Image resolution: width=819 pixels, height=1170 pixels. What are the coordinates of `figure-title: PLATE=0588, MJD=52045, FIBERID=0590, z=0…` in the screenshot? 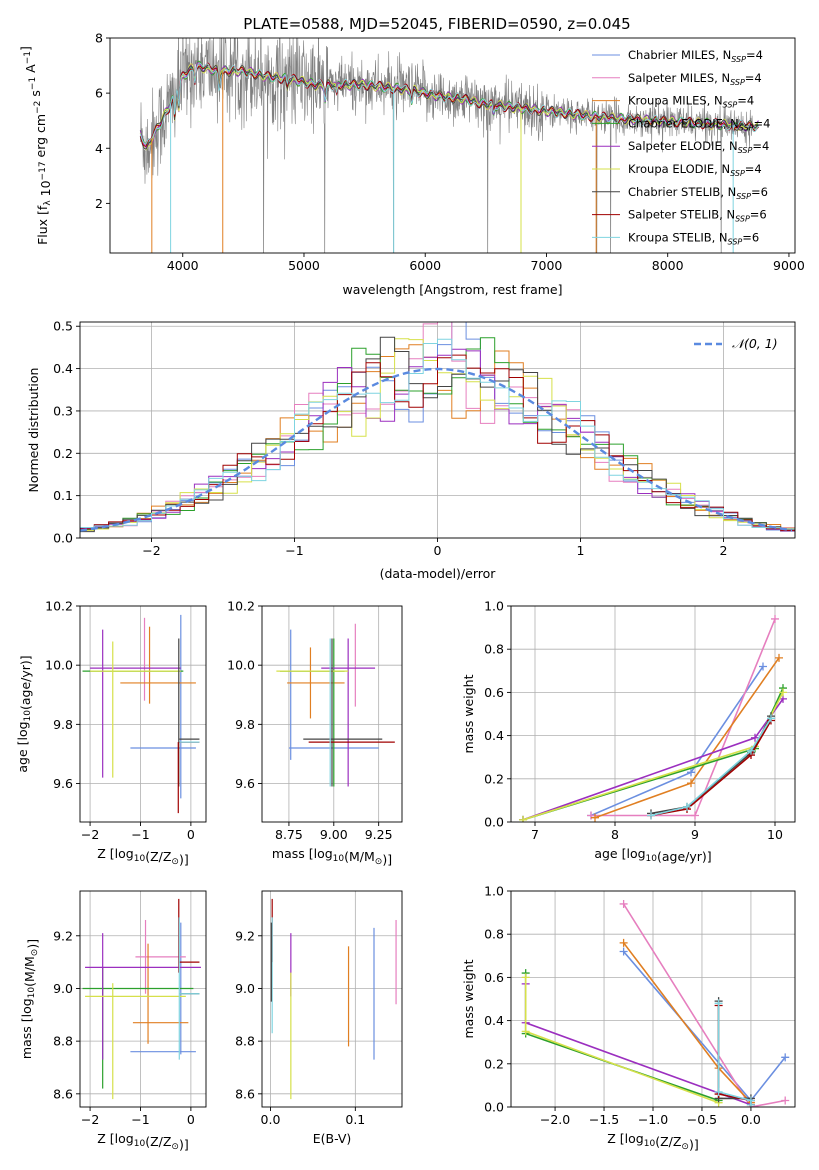 It's located at (436, 24).